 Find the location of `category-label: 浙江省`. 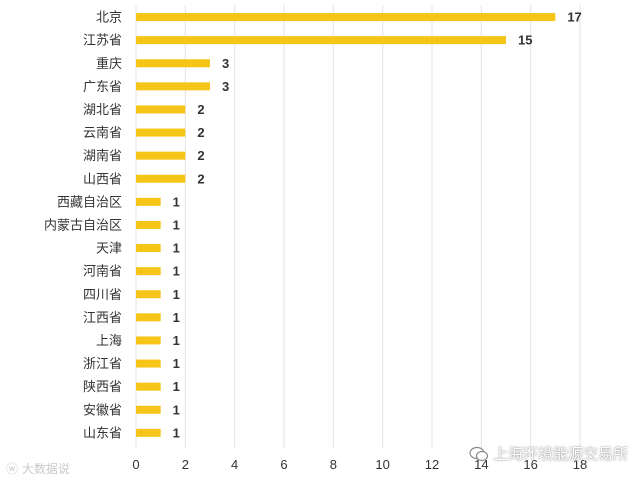

category-label: 浙江省 is located at coordinates (102, 363).